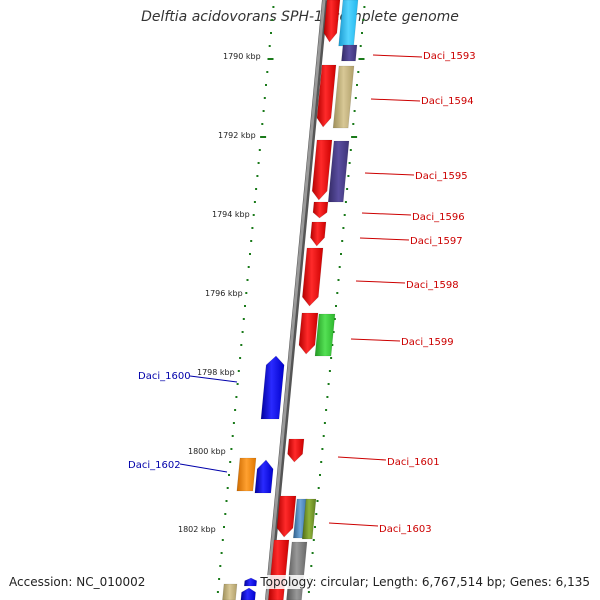 The height and width of the screenshot is (600, 600). I want to click on scale-label-1796: 1796 kbp, so click(224, 293).